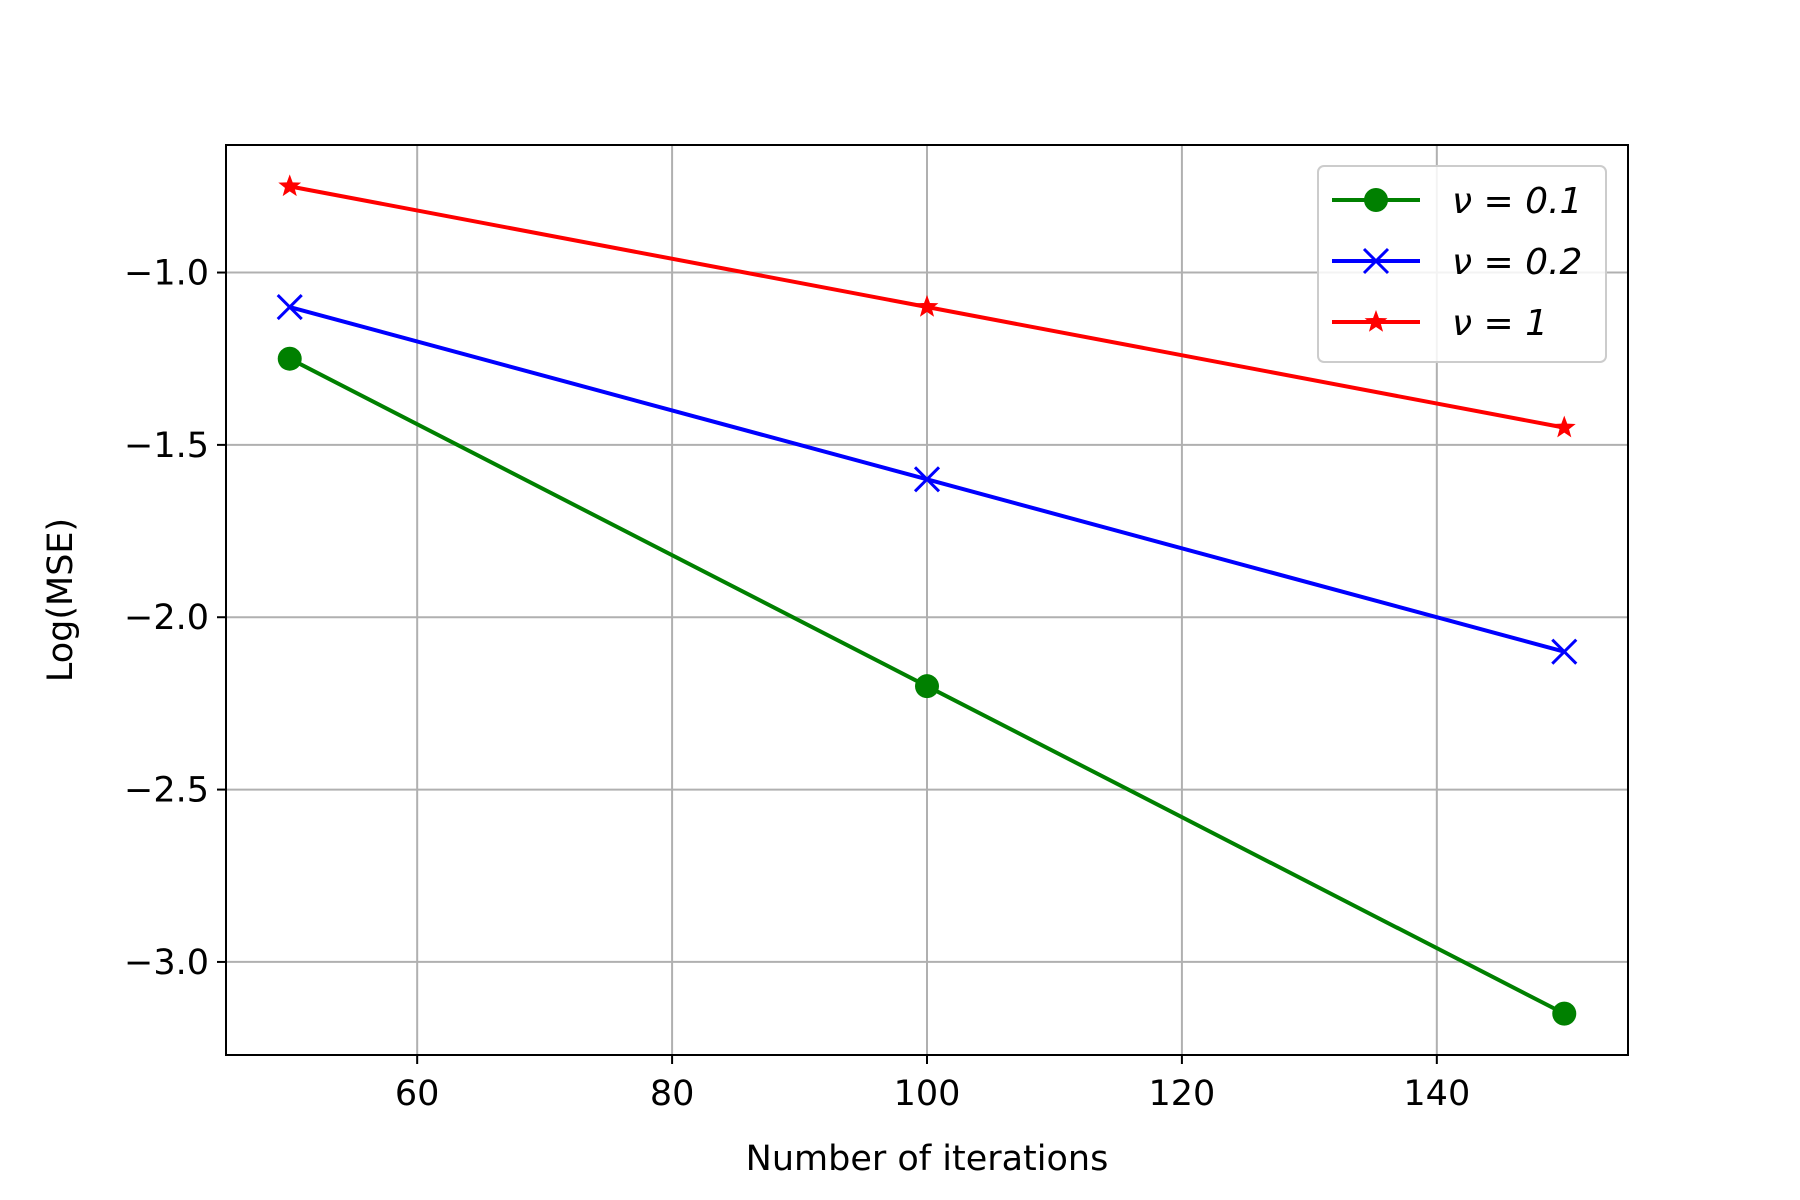 The image size is (1800, 1200). Describe the element at coordinates (927, 1159) in the screenshot. I see `x-axis-label: Number of iterations` at that location.